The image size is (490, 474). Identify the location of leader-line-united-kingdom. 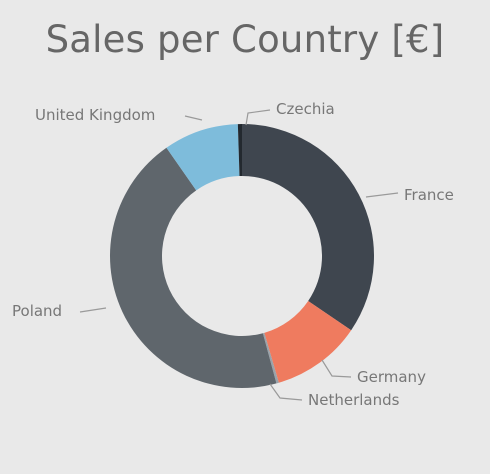
(193, 118).